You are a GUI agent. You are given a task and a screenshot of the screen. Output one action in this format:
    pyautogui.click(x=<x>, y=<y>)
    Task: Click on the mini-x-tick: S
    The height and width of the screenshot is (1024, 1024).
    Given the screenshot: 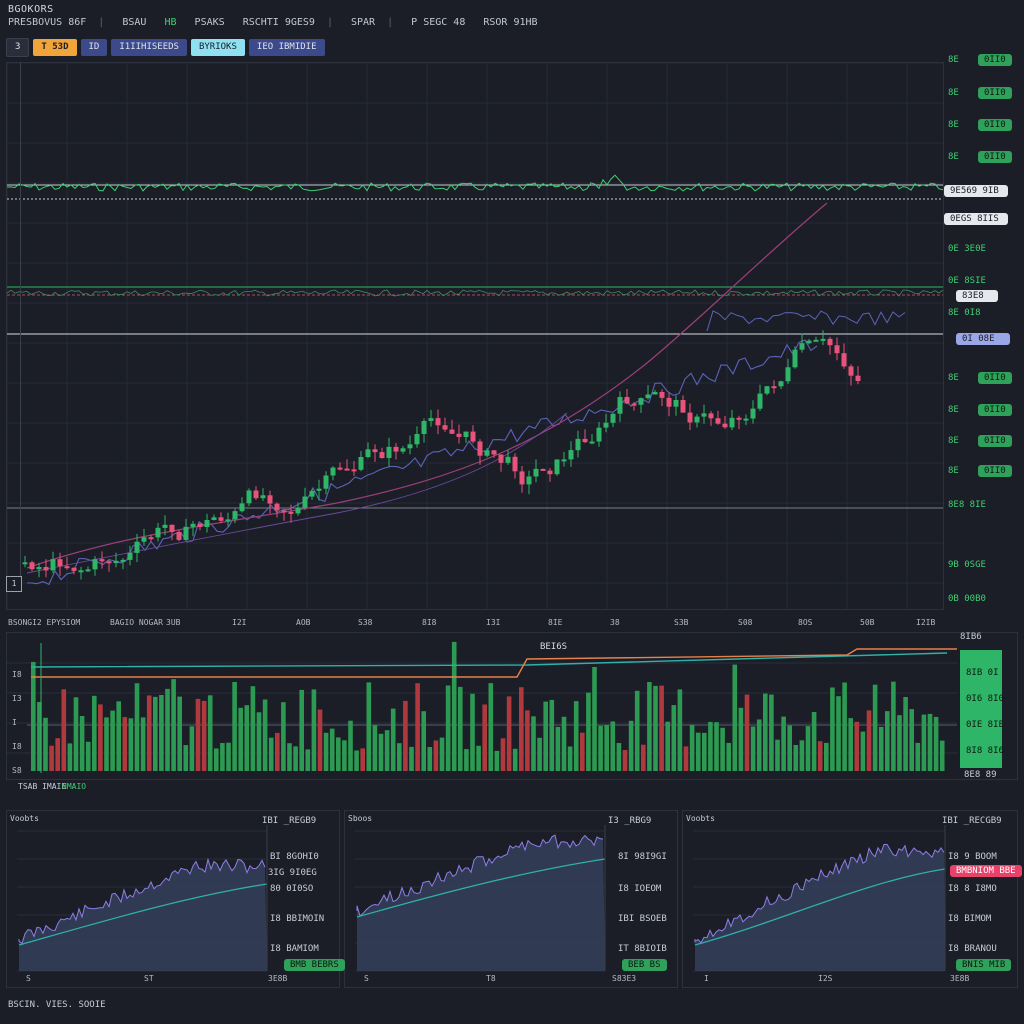 What is the action you would take?
    pyautogui.click(x=366, y=978)
    